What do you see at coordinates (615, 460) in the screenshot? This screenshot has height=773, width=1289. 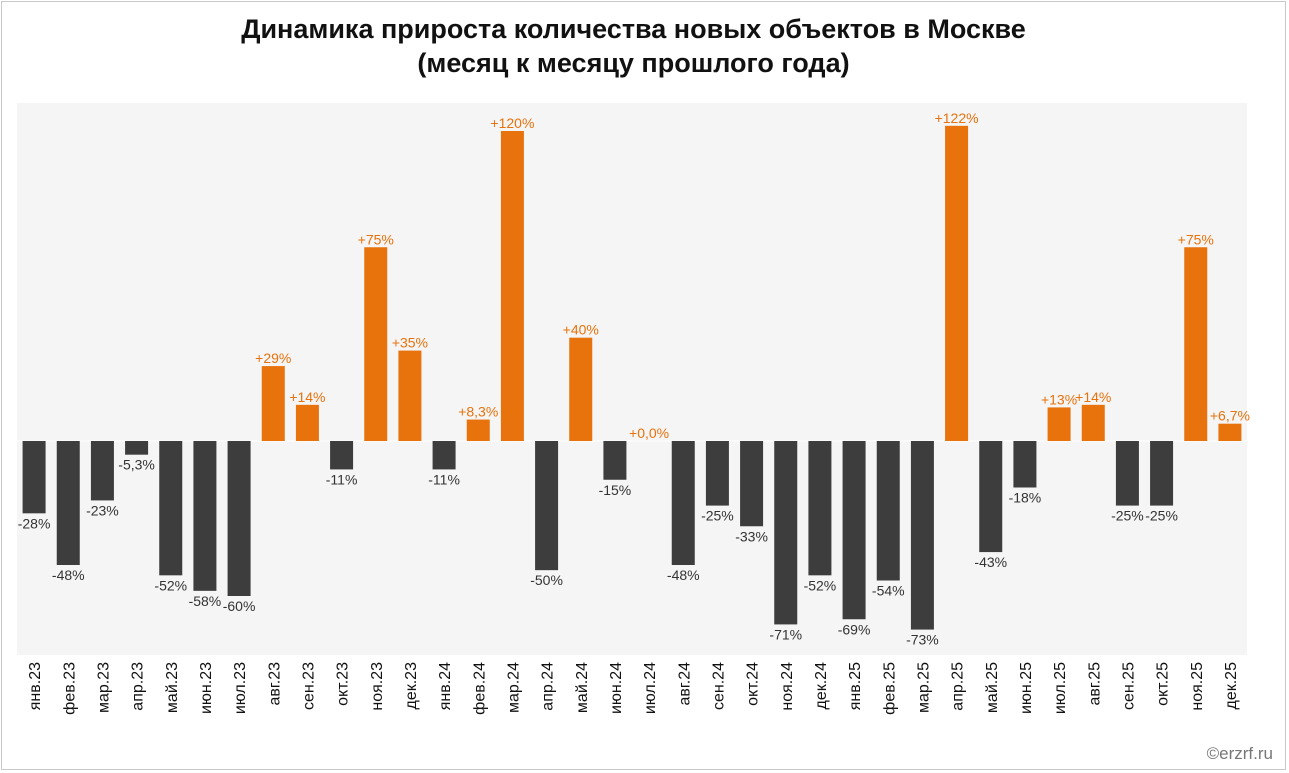 I see `bar-июн.24` at bounding box center [615, 460].